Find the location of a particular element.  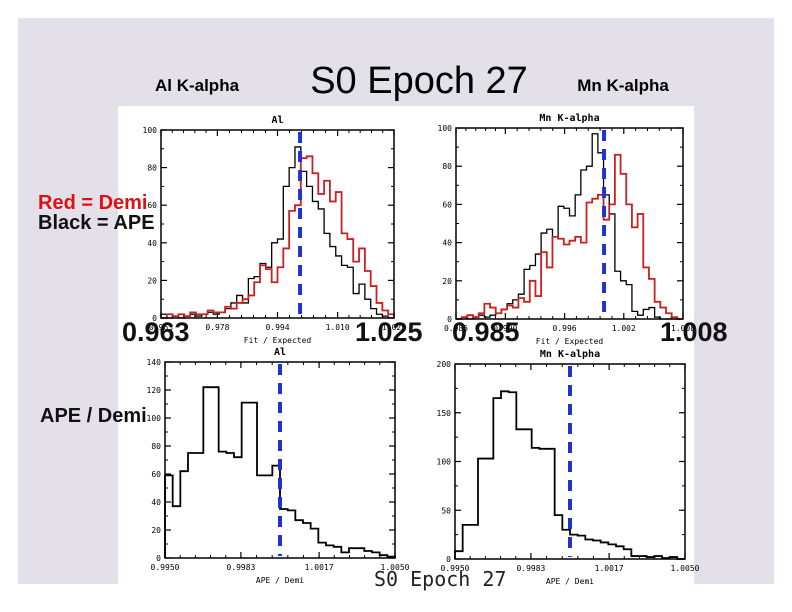

svg-text: 0.990 is located at coordinates (505, 328).